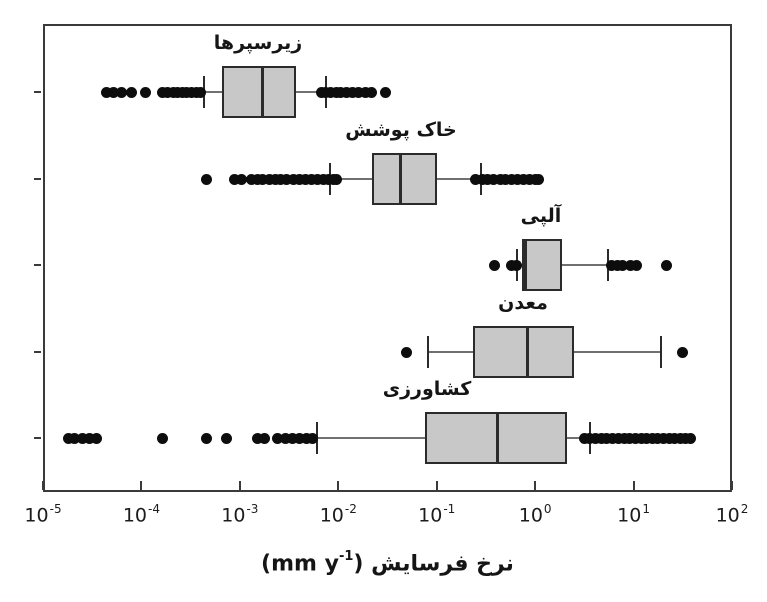  Describe the element at coordinates (55, 509) in the screenshot. I see `x-tick-exponent: -5` at that location.